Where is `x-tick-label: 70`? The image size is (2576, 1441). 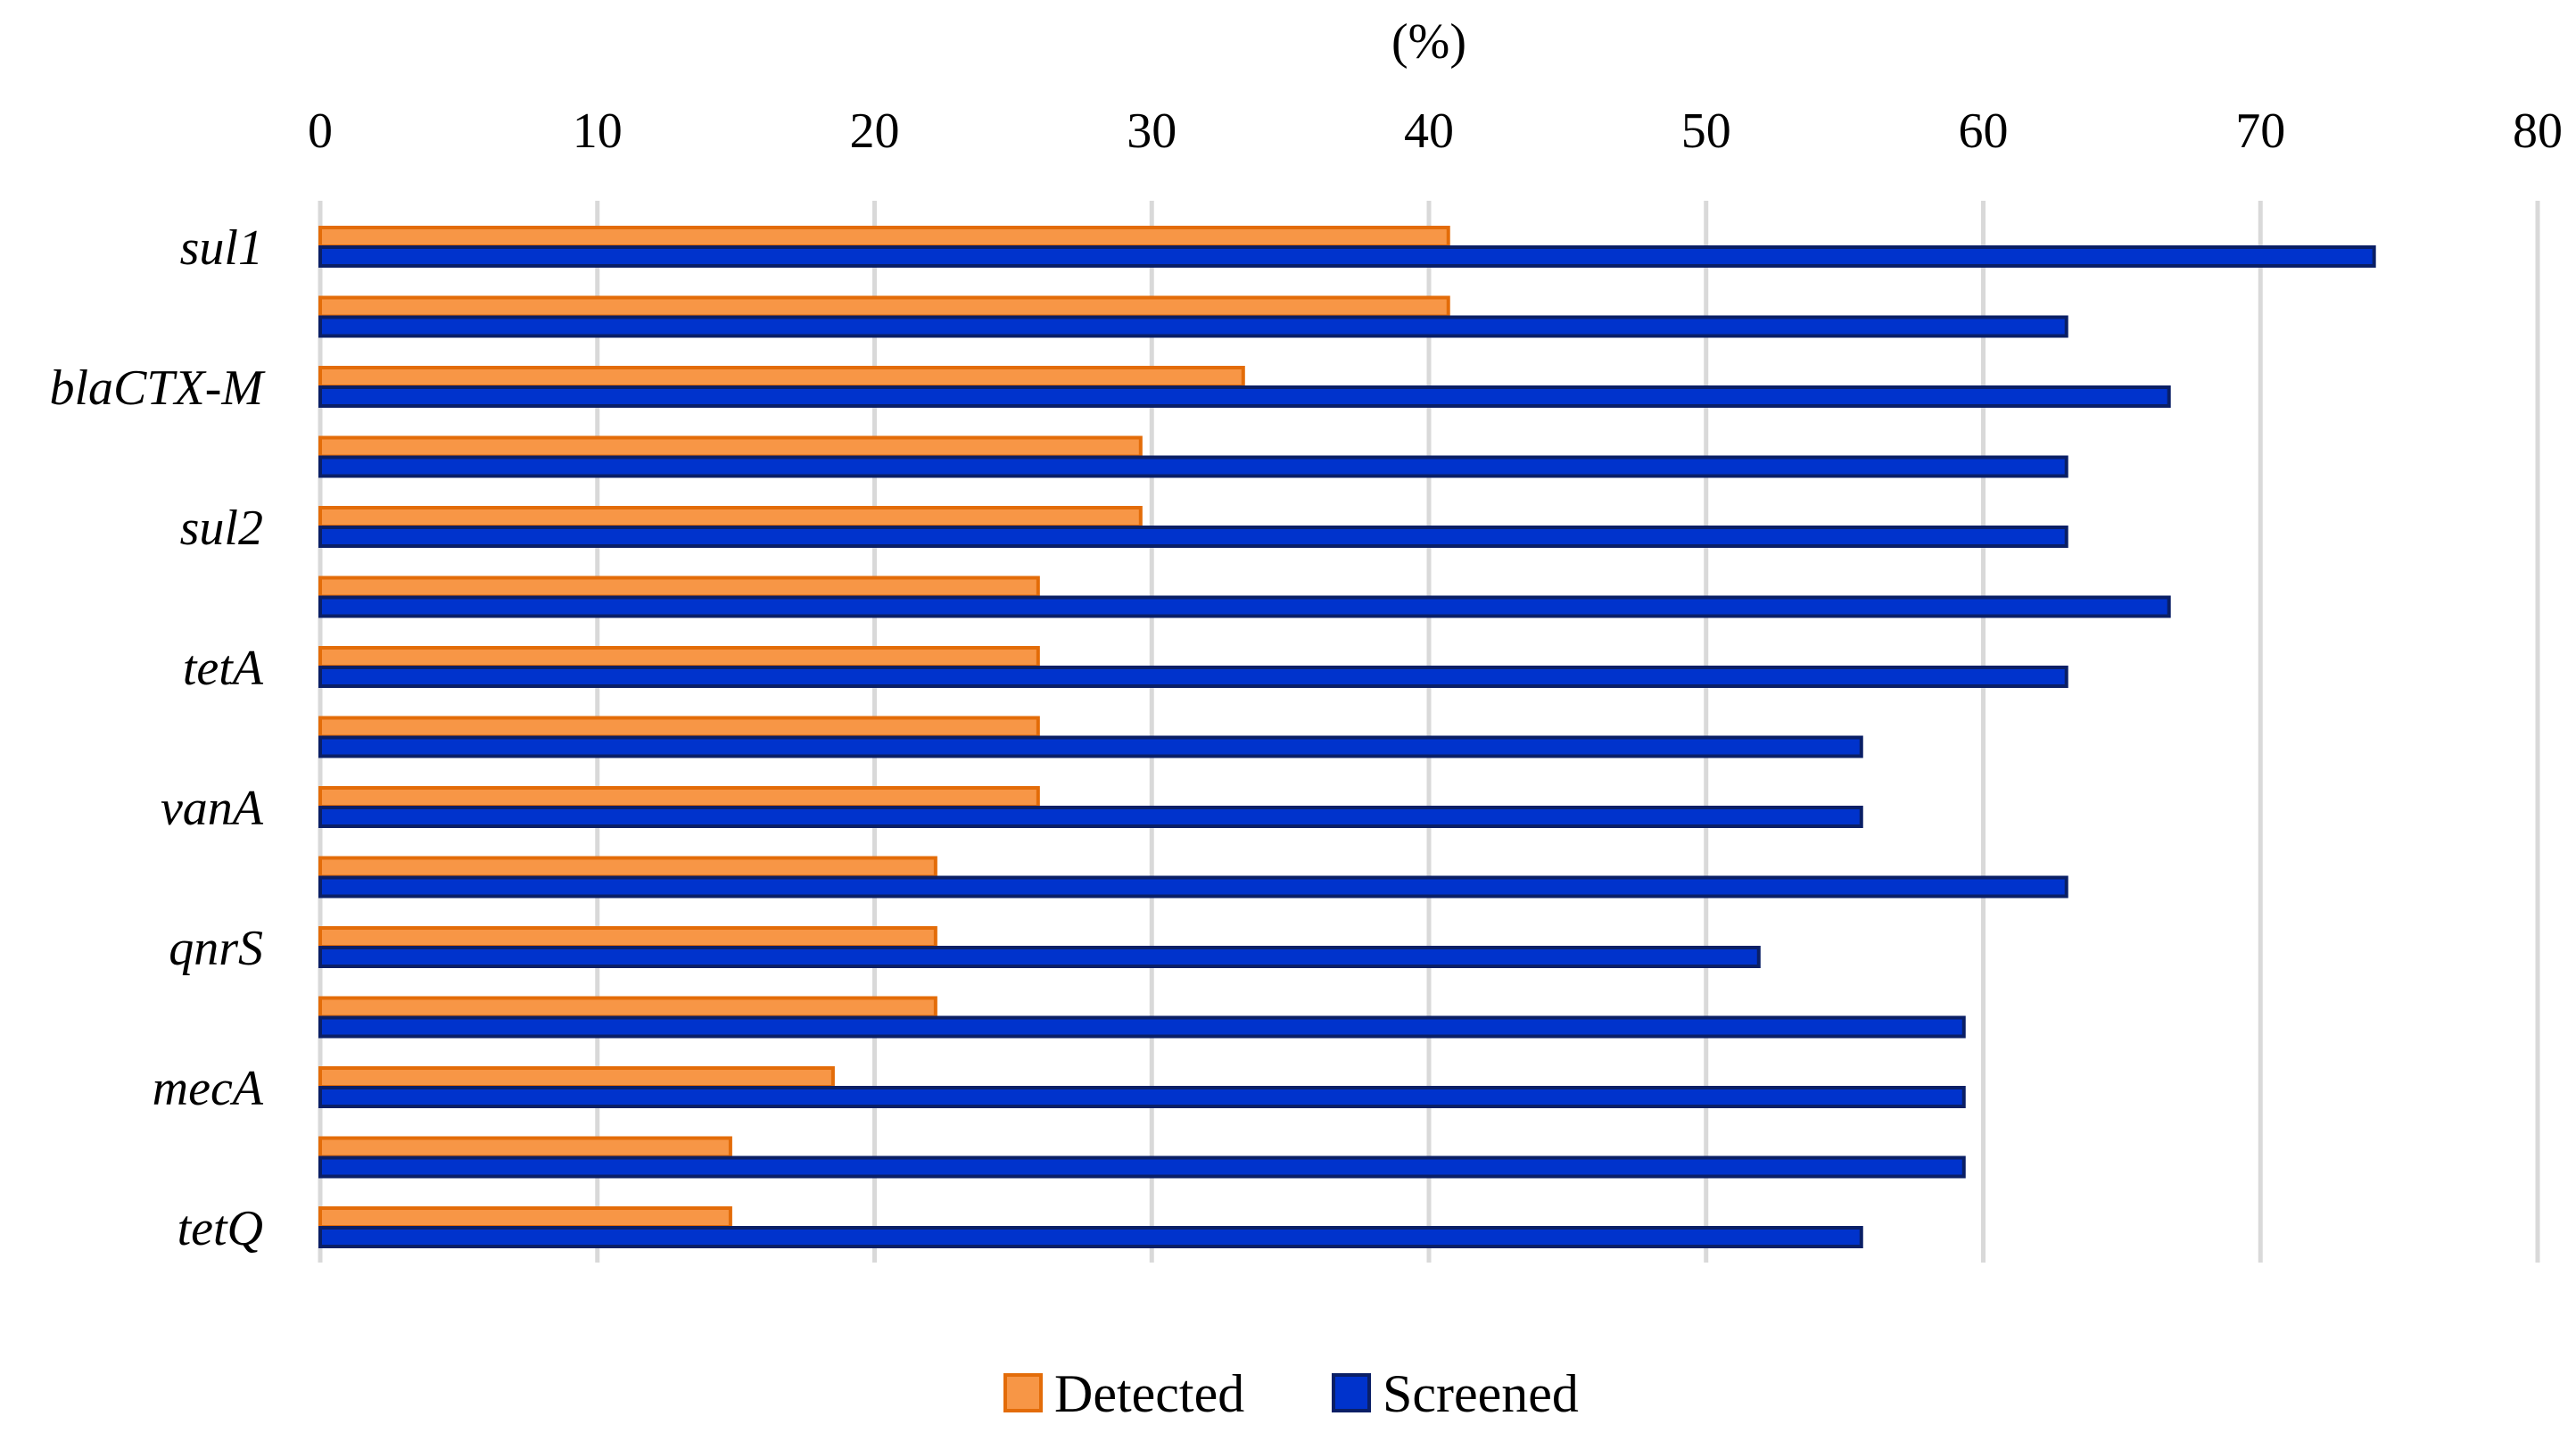
x-tick-label: 70 is located at coordinates (2260, 131).